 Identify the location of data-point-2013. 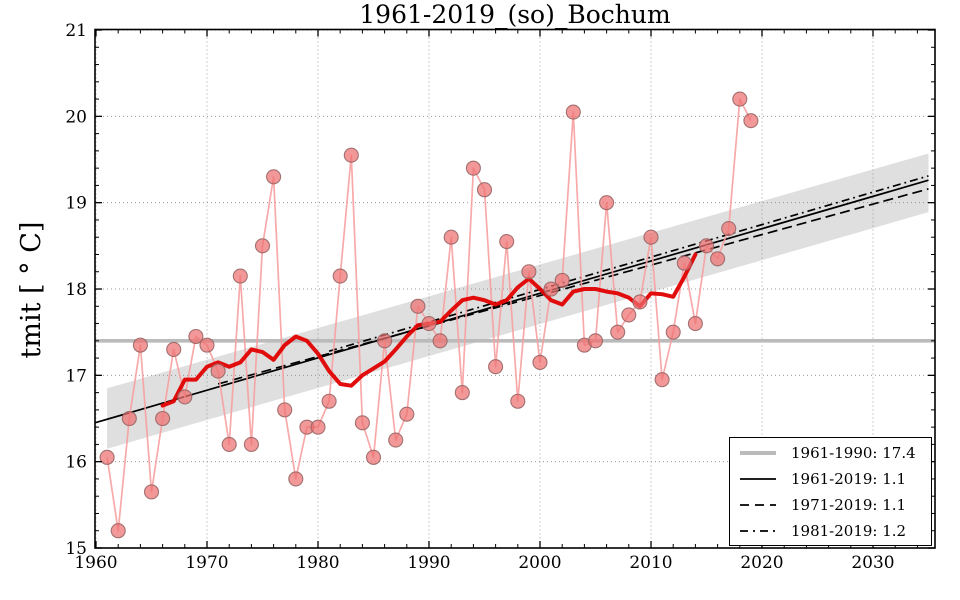
(684, 263).